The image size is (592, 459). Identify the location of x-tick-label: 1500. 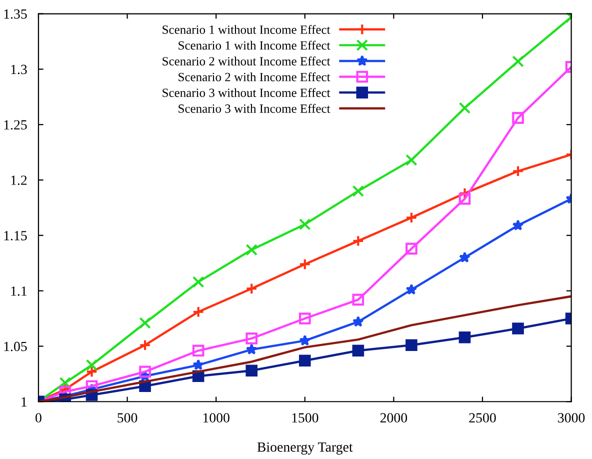
(305, 418).